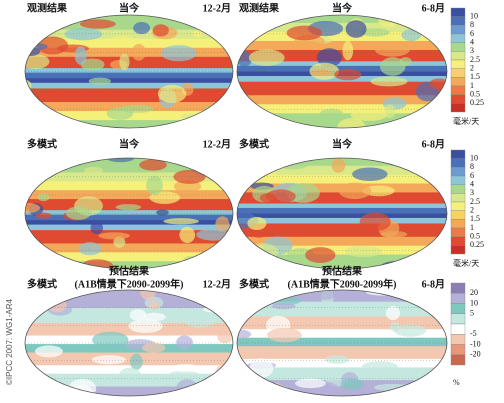  I want to click on legend-label: 0.5, so click(475, 235).